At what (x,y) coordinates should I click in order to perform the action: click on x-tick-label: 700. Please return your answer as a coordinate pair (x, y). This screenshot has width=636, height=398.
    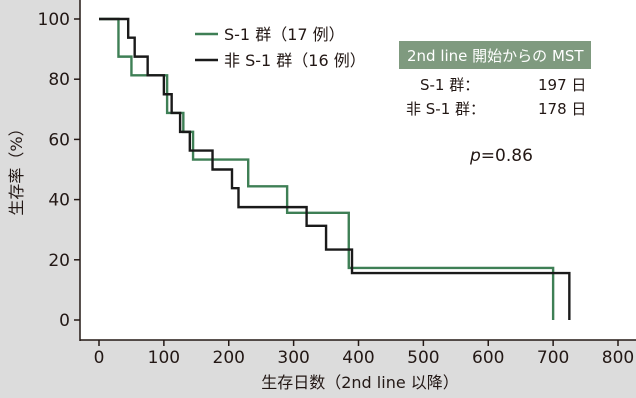
    Looking at the image, I should click on (553, 358).